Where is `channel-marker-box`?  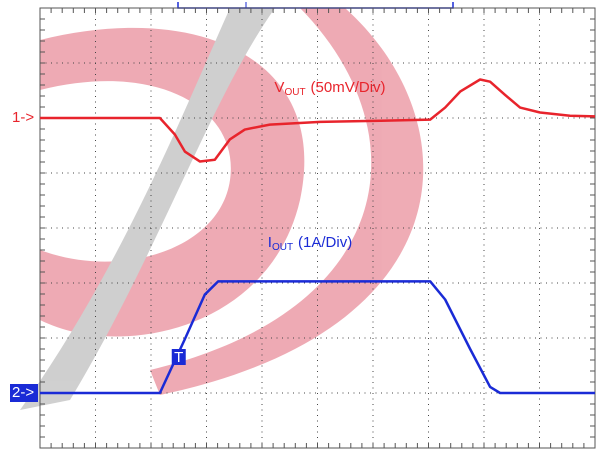
channel-marker-box is located at coordinates (24, 393).